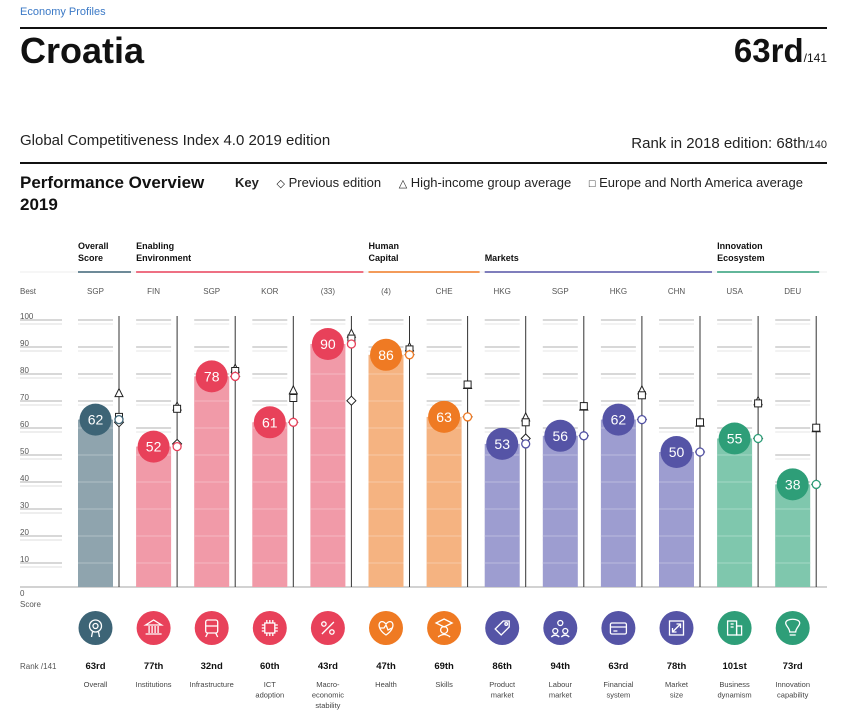 This screenshot has height=724, width=842. I want to click on ict-icon-glyph, so click(269, 628).